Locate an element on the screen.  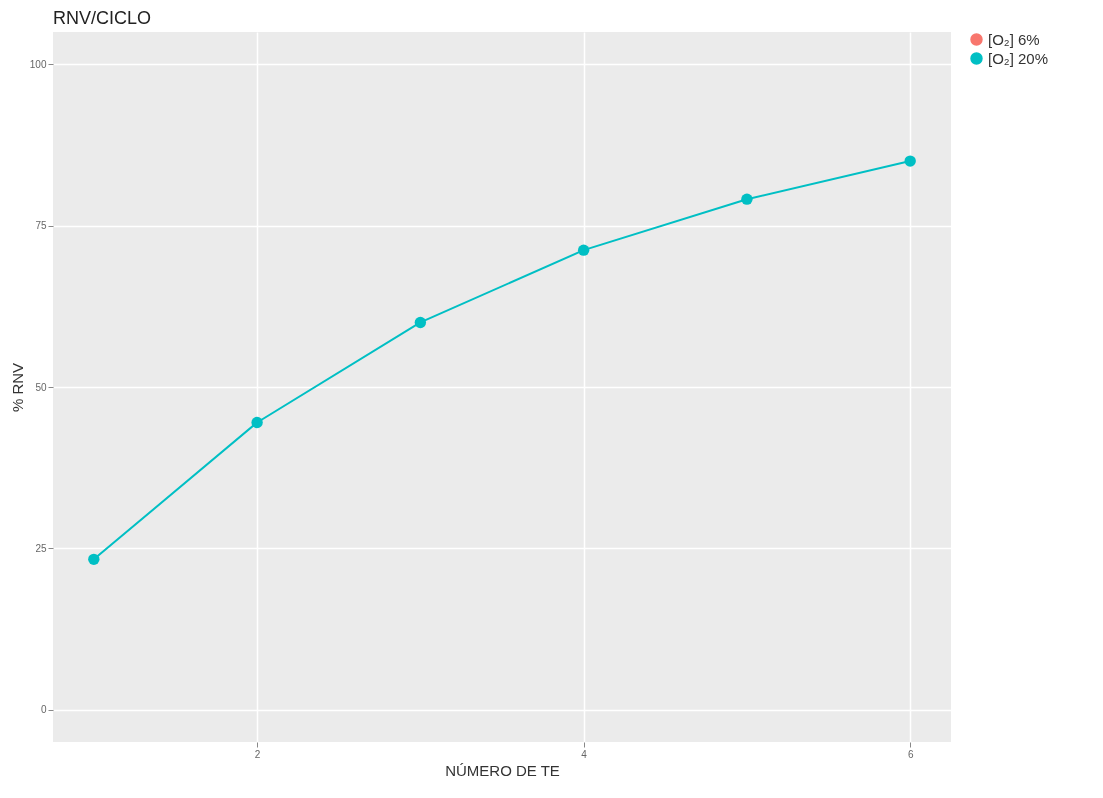
legend-label: [O₂] 6% is located at coordinates (1014, 39).